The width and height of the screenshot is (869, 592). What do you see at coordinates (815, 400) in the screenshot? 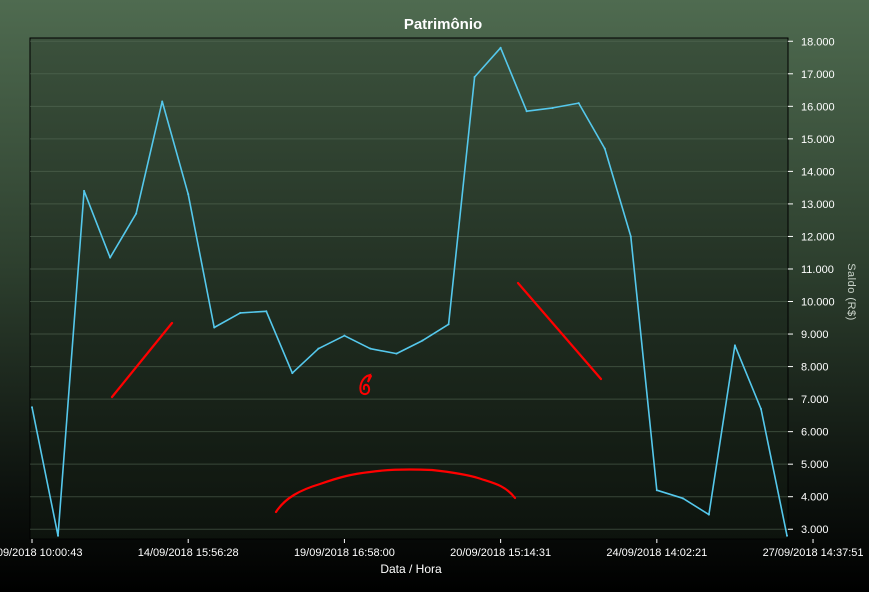
I see `y-tick-label: 7.000` at bounding box center [815, 400].